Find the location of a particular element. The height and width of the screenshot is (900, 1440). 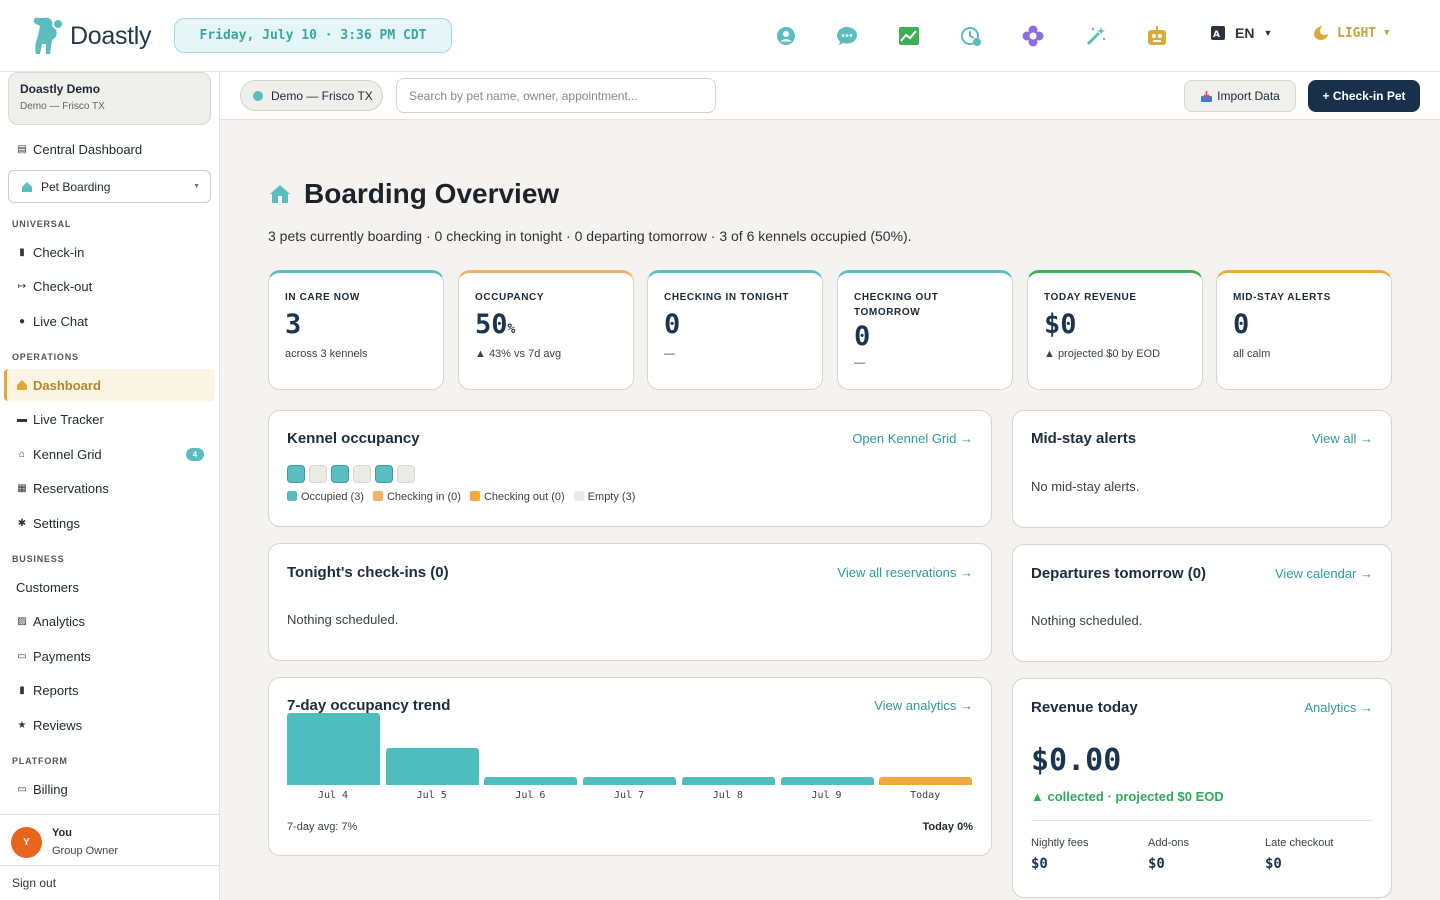

sidebar-item-reviews: ★ Reviews is located at coordinates (50, 725).